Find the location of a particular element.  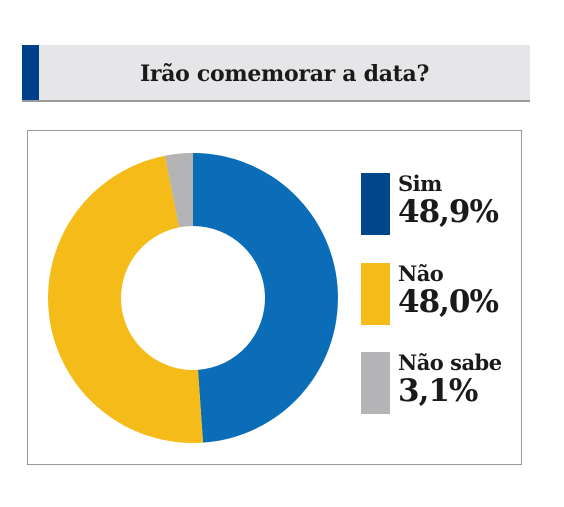

slice-sim is located at coordinates (265, 298).